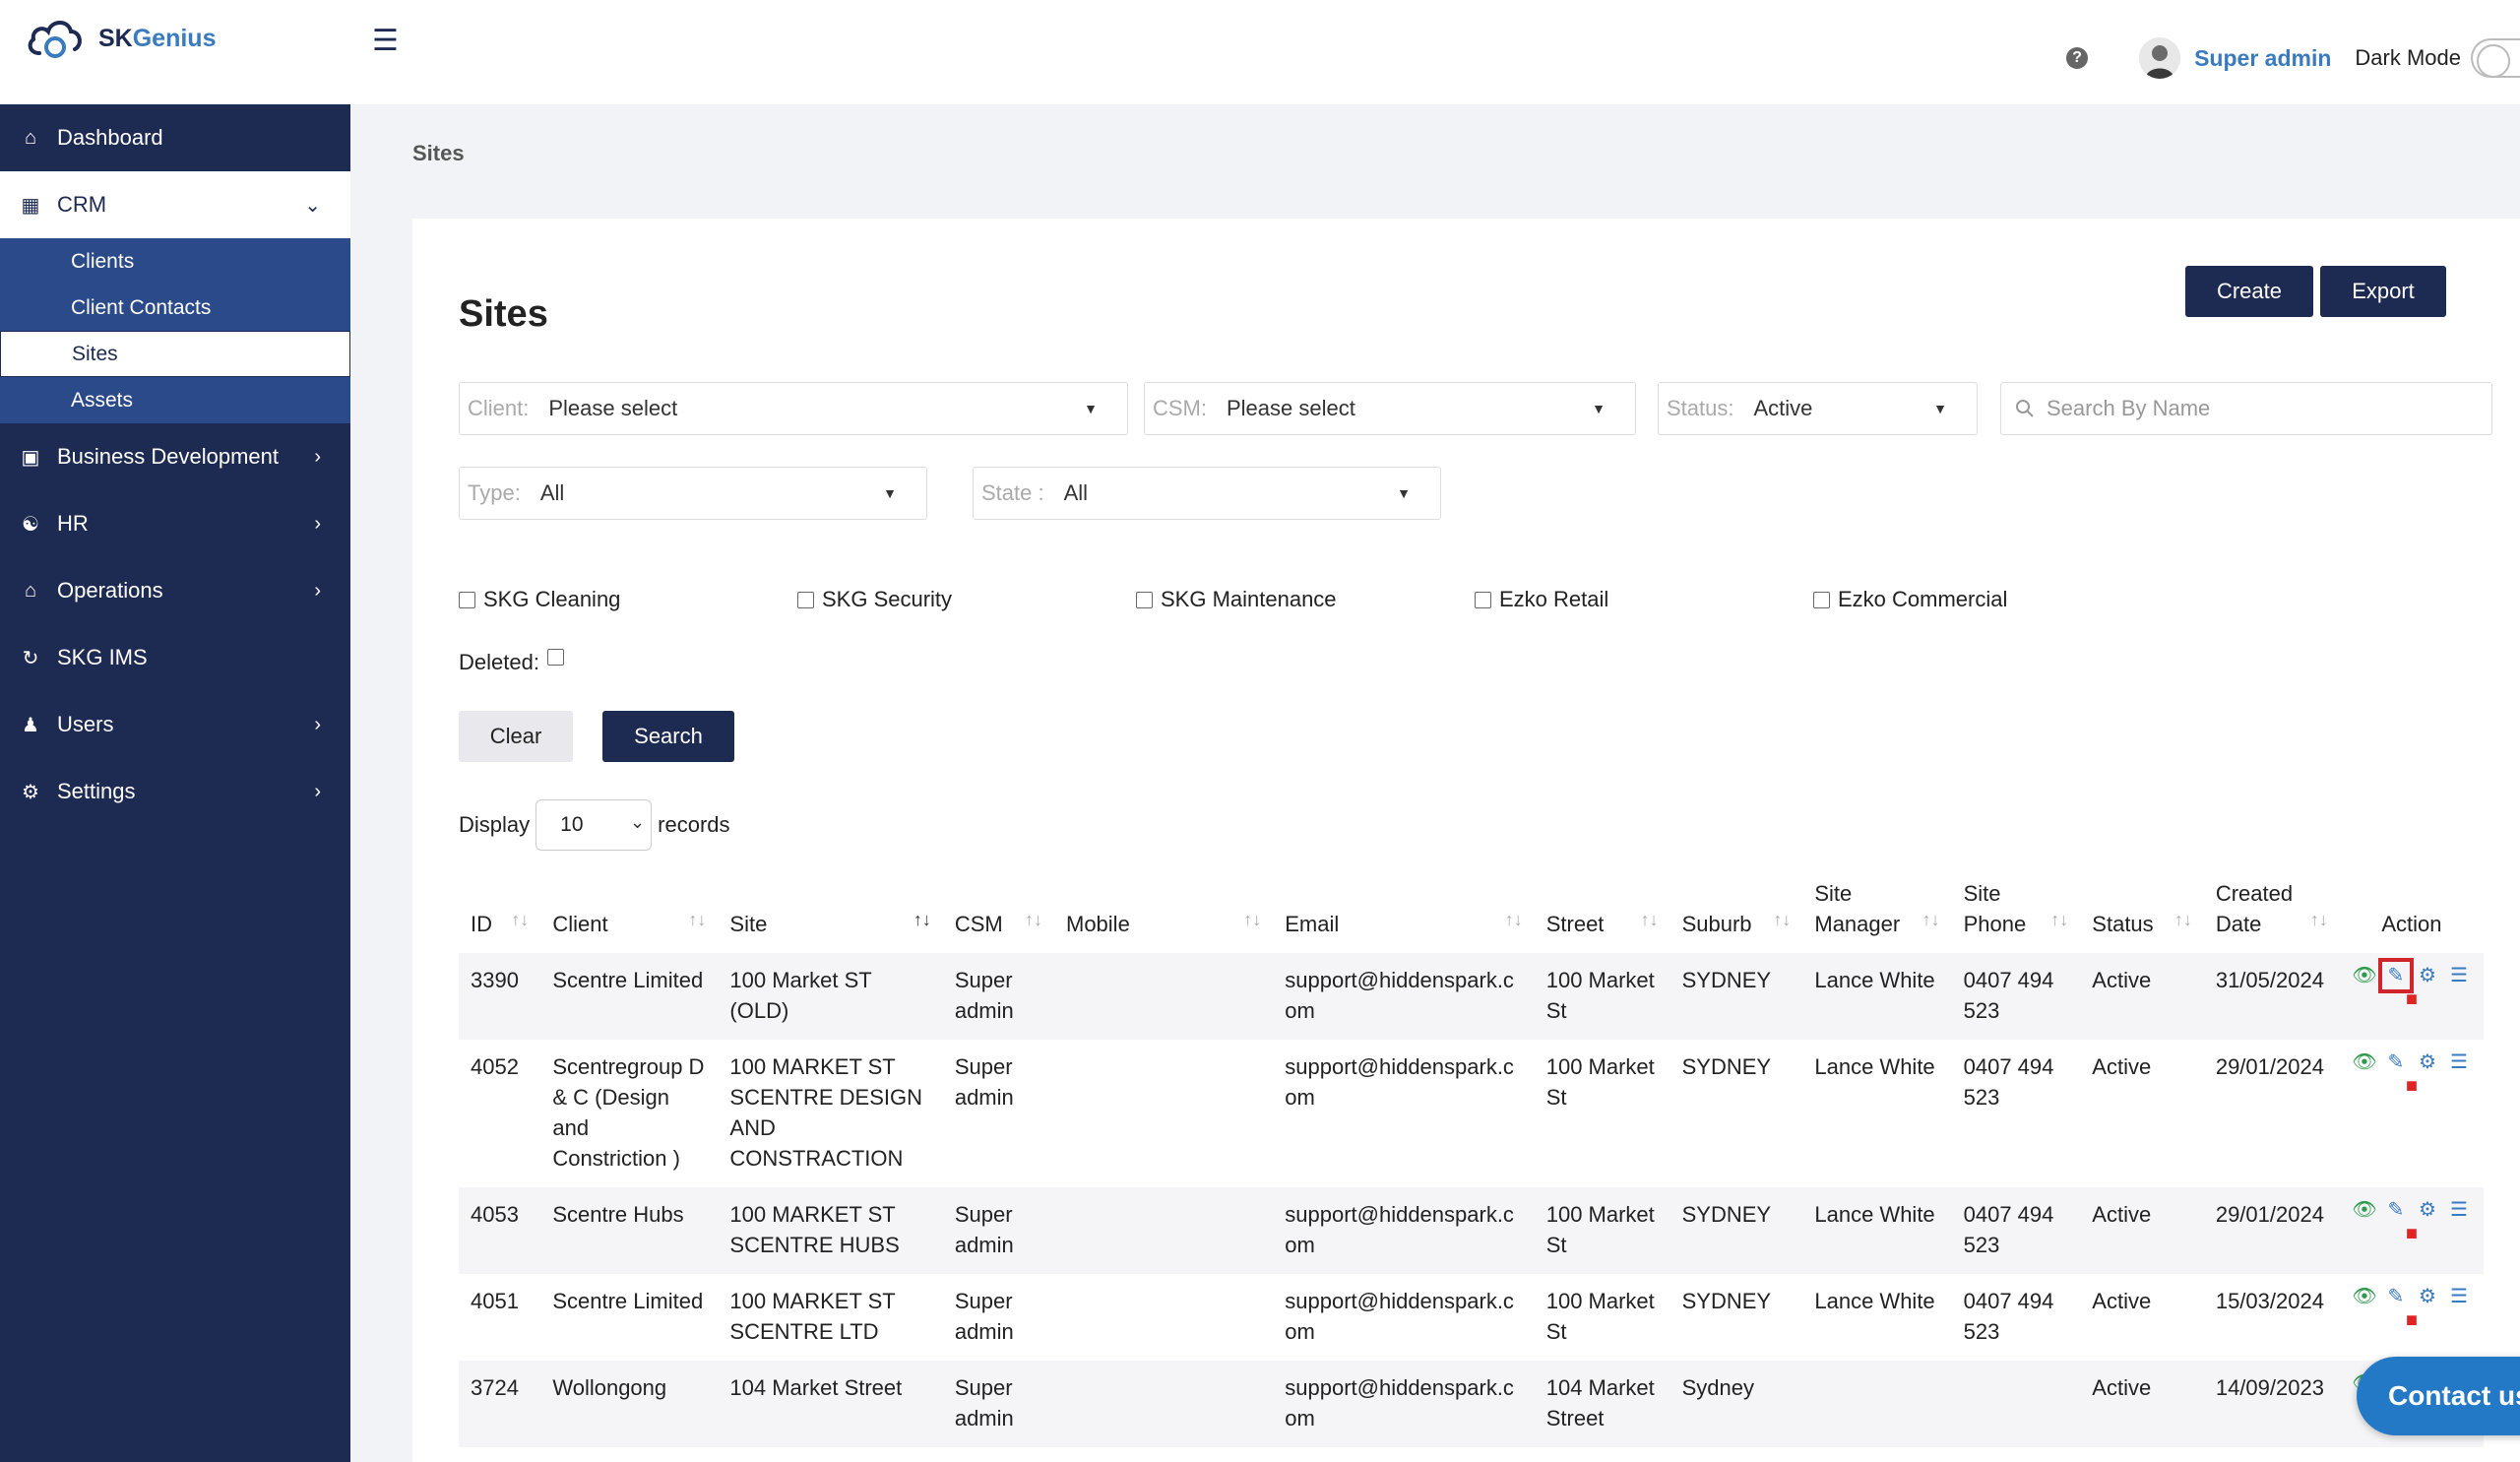 This screenshot has width=2520, height=1462. I want to click on create-button: Create, so click(2249, 291).